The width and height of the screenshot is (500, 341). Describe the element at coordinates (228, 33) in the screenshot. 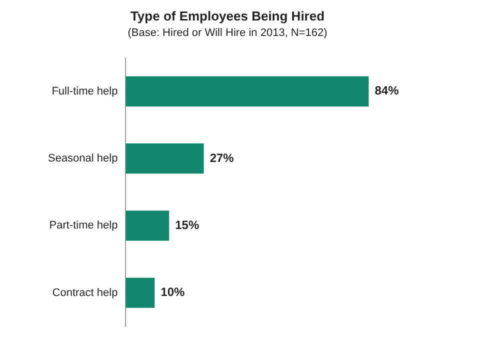

I see `chart-subtitle: (Base: Hired or Will Hire in 2013, N=162)` at that location.